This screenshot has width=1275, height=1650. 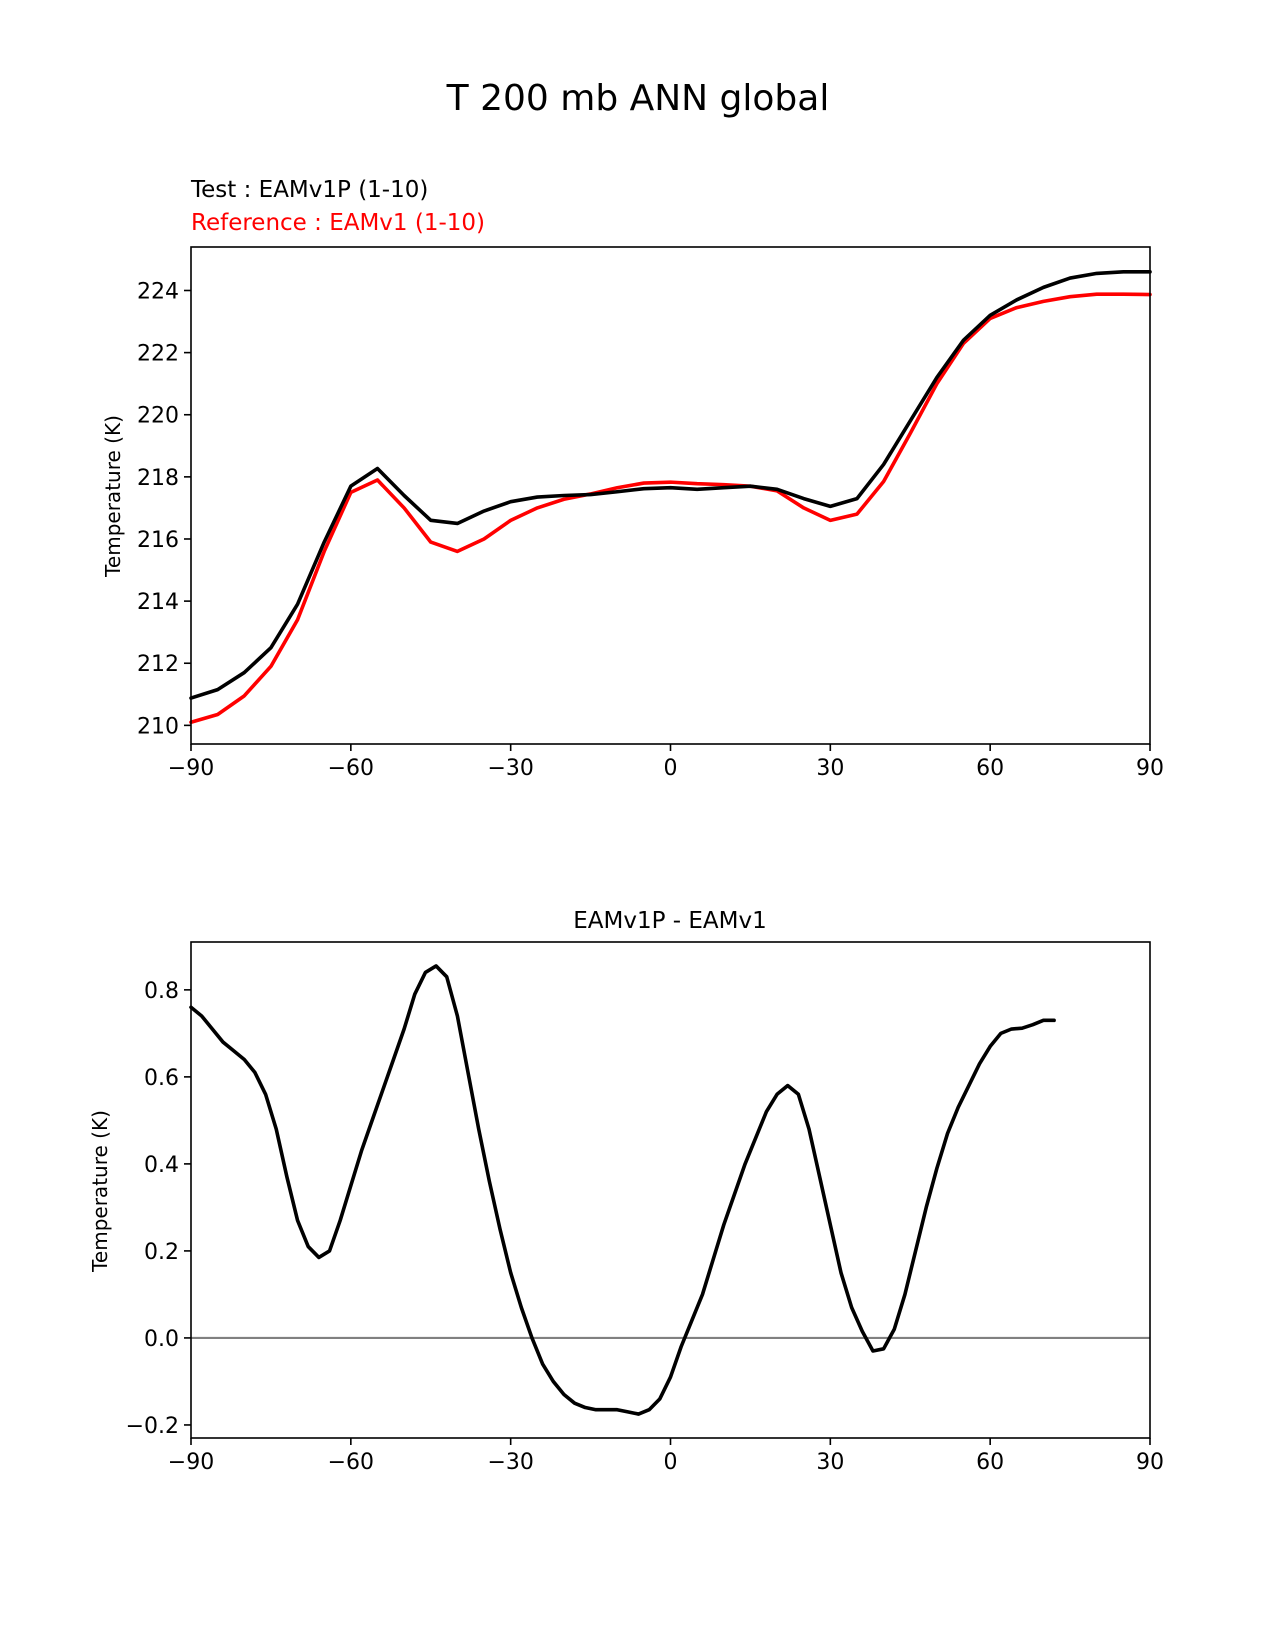 What do you see at coordinates (990, 768) in the screenshot?
I see `top-x-tick-label: 60` at bounding box center [990, 768].